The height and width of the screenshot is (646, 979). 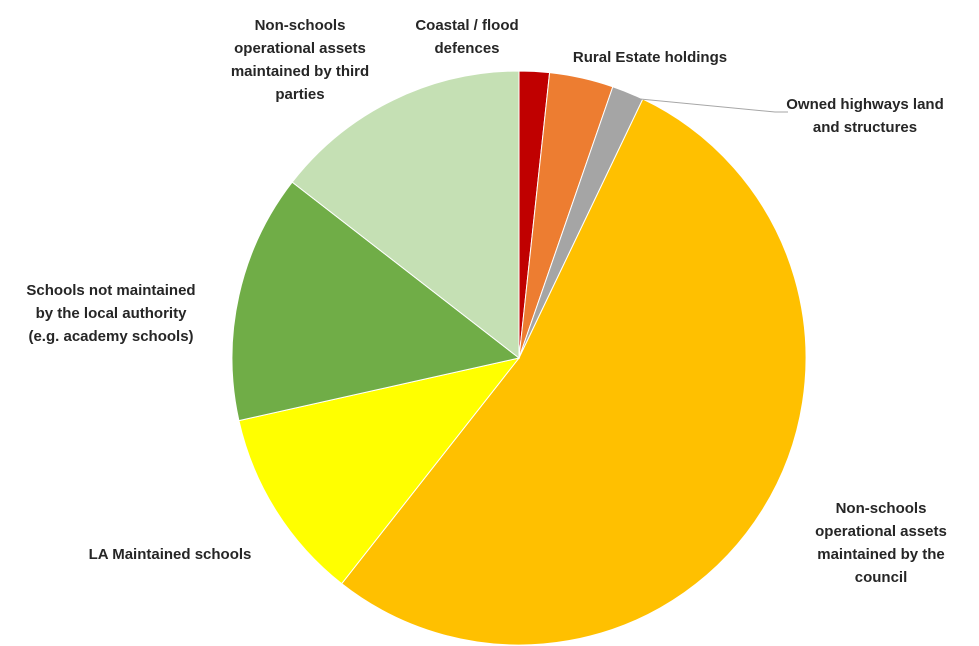 What do you see at coordinates (865, 116) in the screenshot?
I see `slice-label-owned-highways-land-and-structures: Owned highways land and structures` at bounding box center [865, 116].